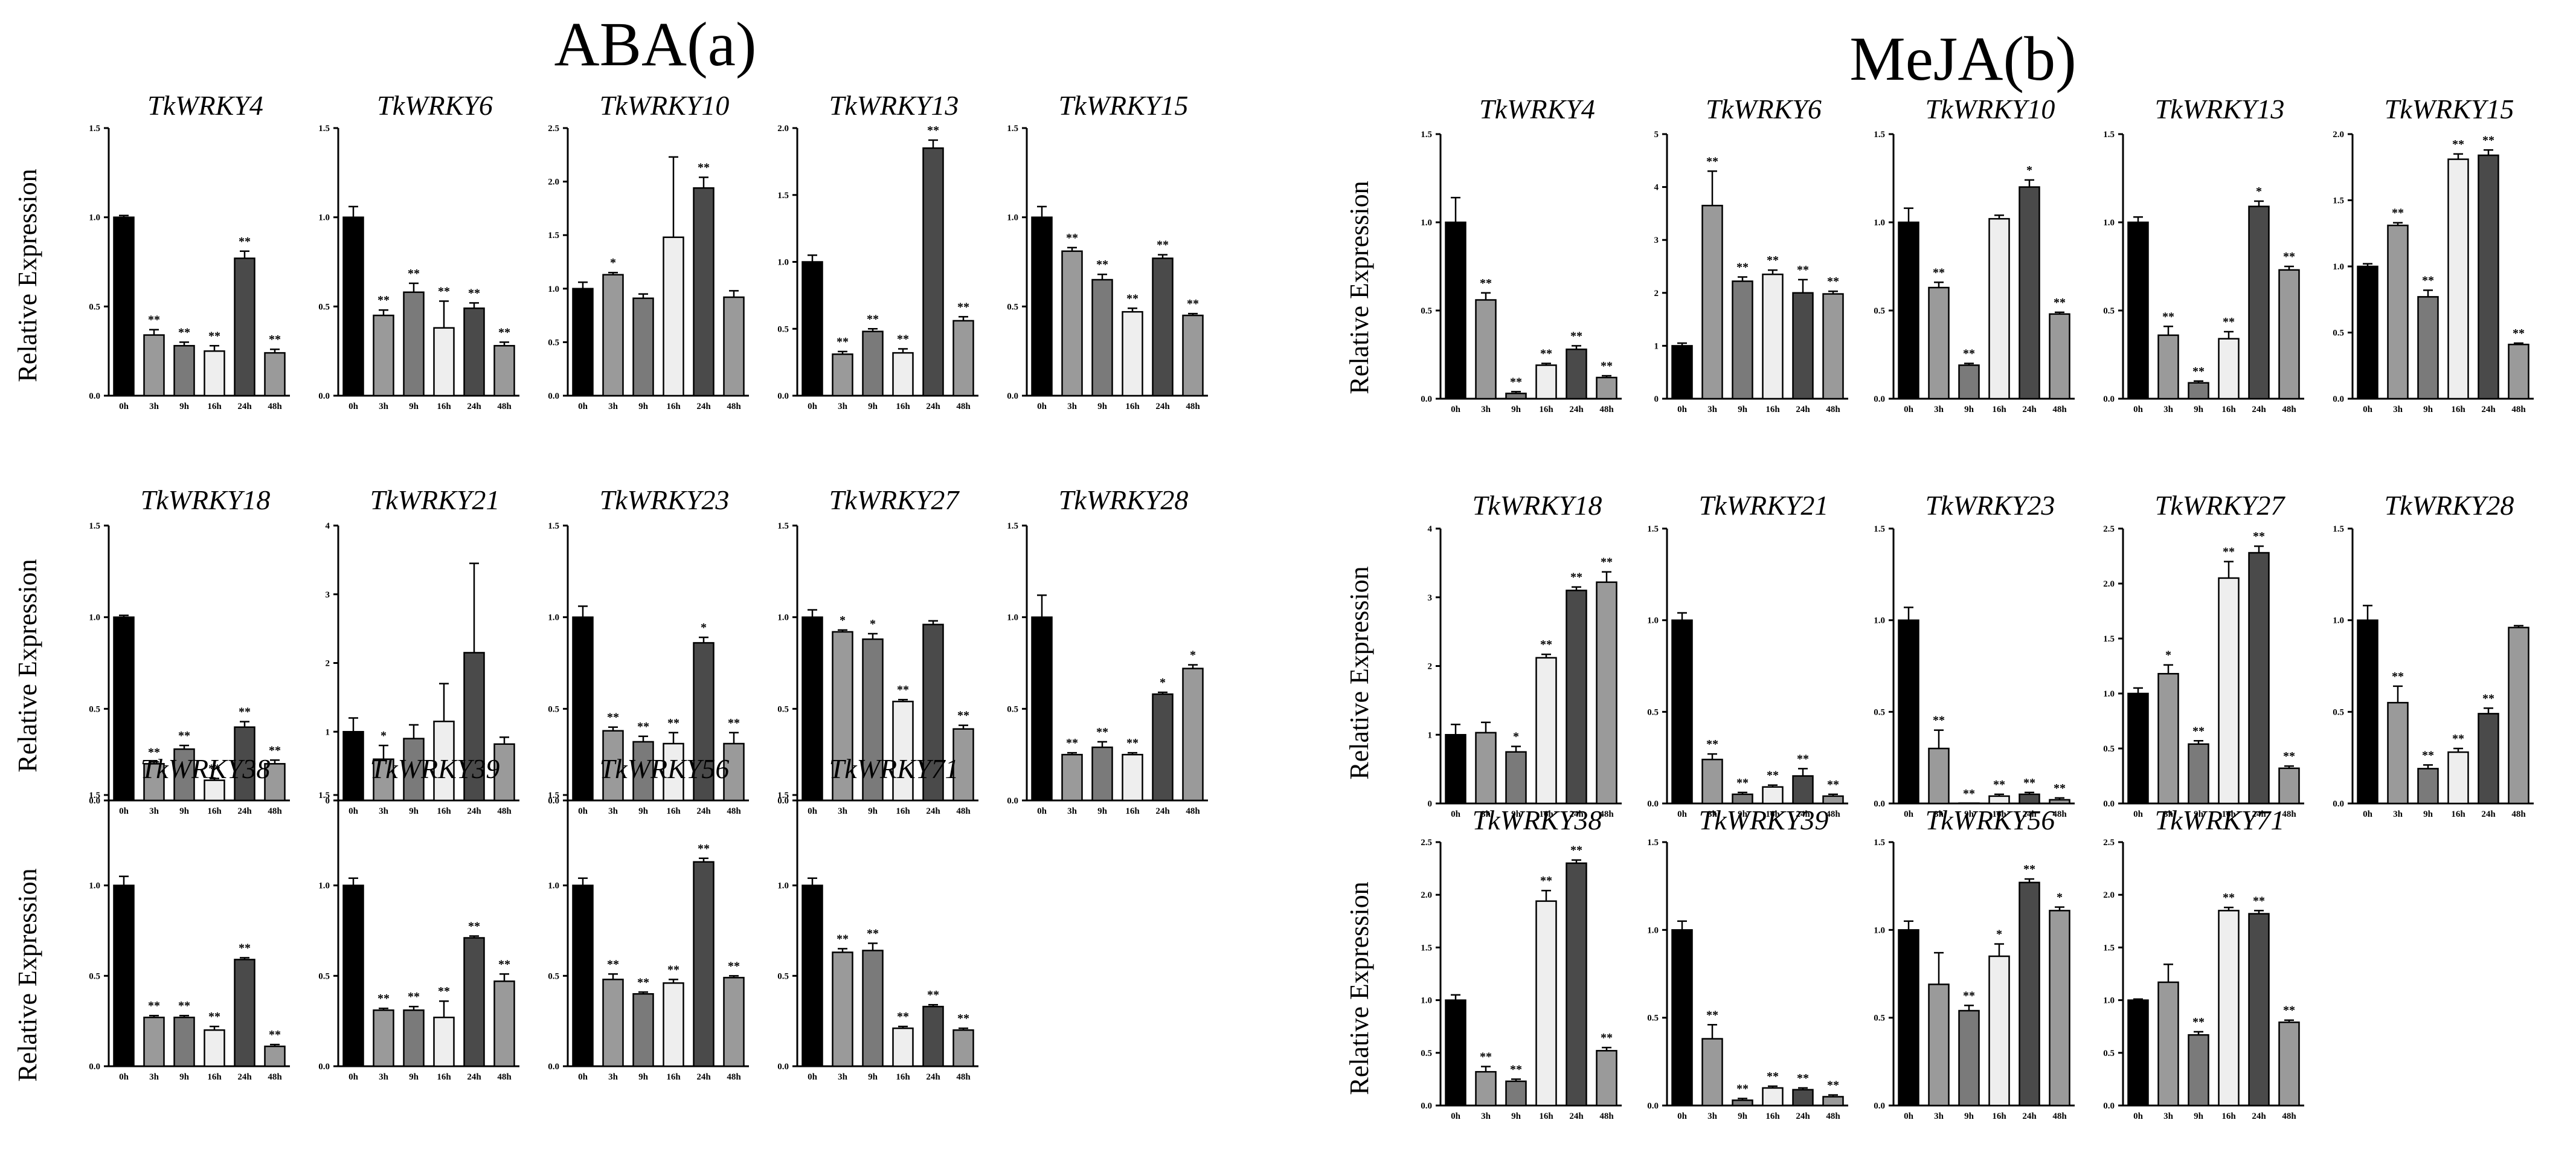 Image resolution: width=2576 pixels, height=1149 pixels. Describe the element at coordinates (504, 772) in the screenshot. I see `p0-tkwrky21-bar-48h` at that location.